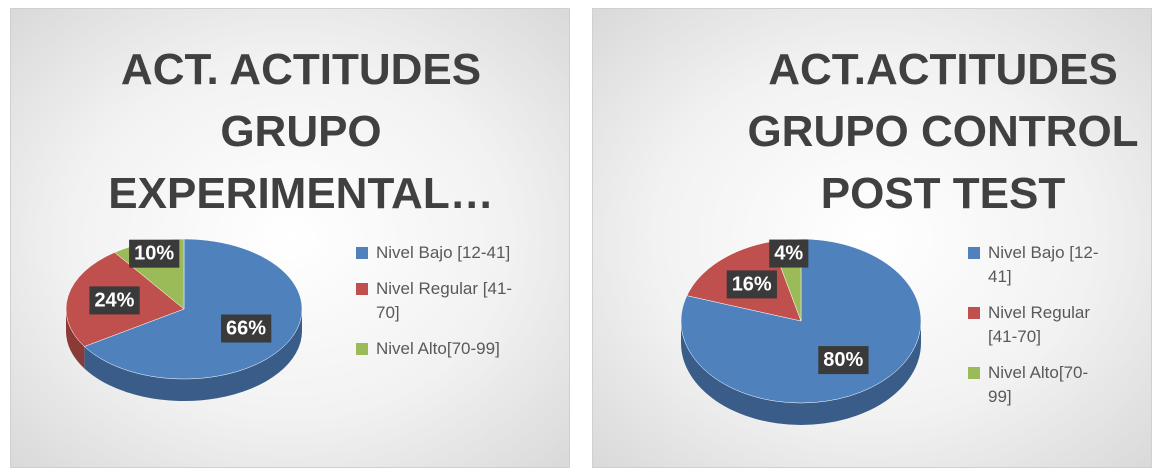  I want to click on data-label: 66%, so click(246, 329).